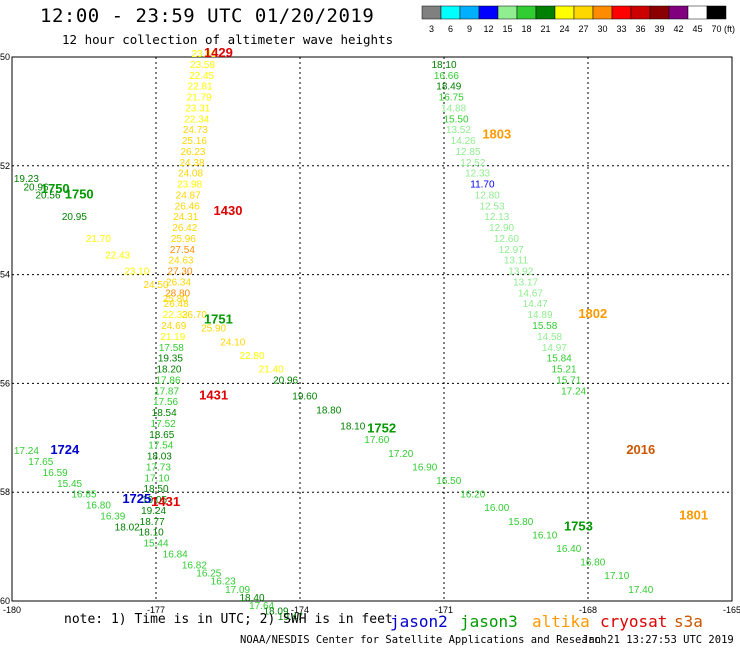 This screenshot has height=650, width=740. Describe the element at coordinates (453, 108) in the screenshot. I see `swh-value: 14.88` at that location.